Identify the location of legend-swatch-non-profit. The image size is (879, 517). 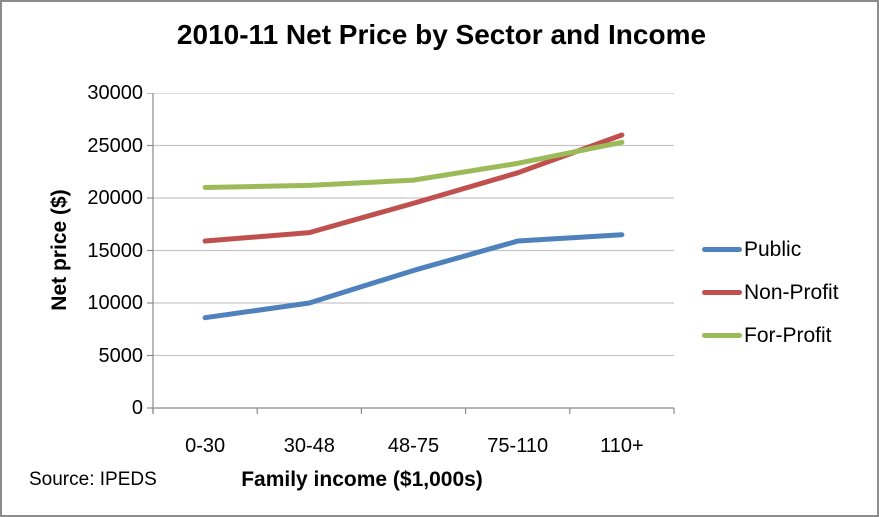
(722, 292).